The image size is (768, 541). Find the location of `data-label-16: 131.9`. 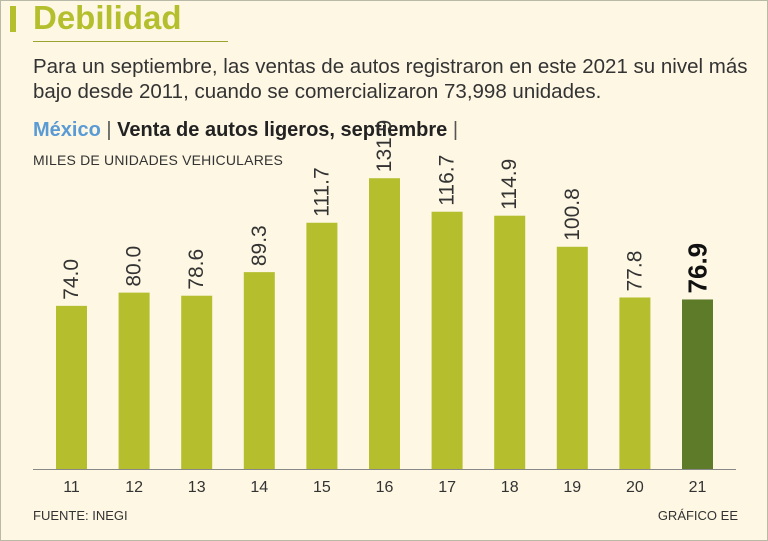

data-label-16: 131.9 is located at coordinates (384, 146).